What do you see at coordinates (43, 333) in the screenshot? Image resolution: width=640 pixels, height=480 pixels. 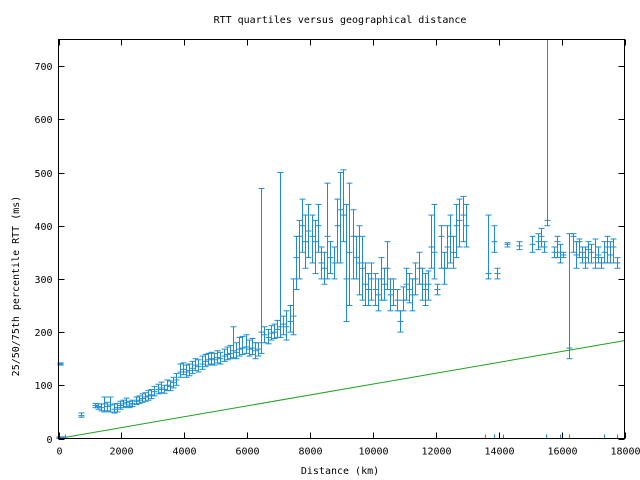 I see `y-tick-label: 200` at bounding box center [43, 333].